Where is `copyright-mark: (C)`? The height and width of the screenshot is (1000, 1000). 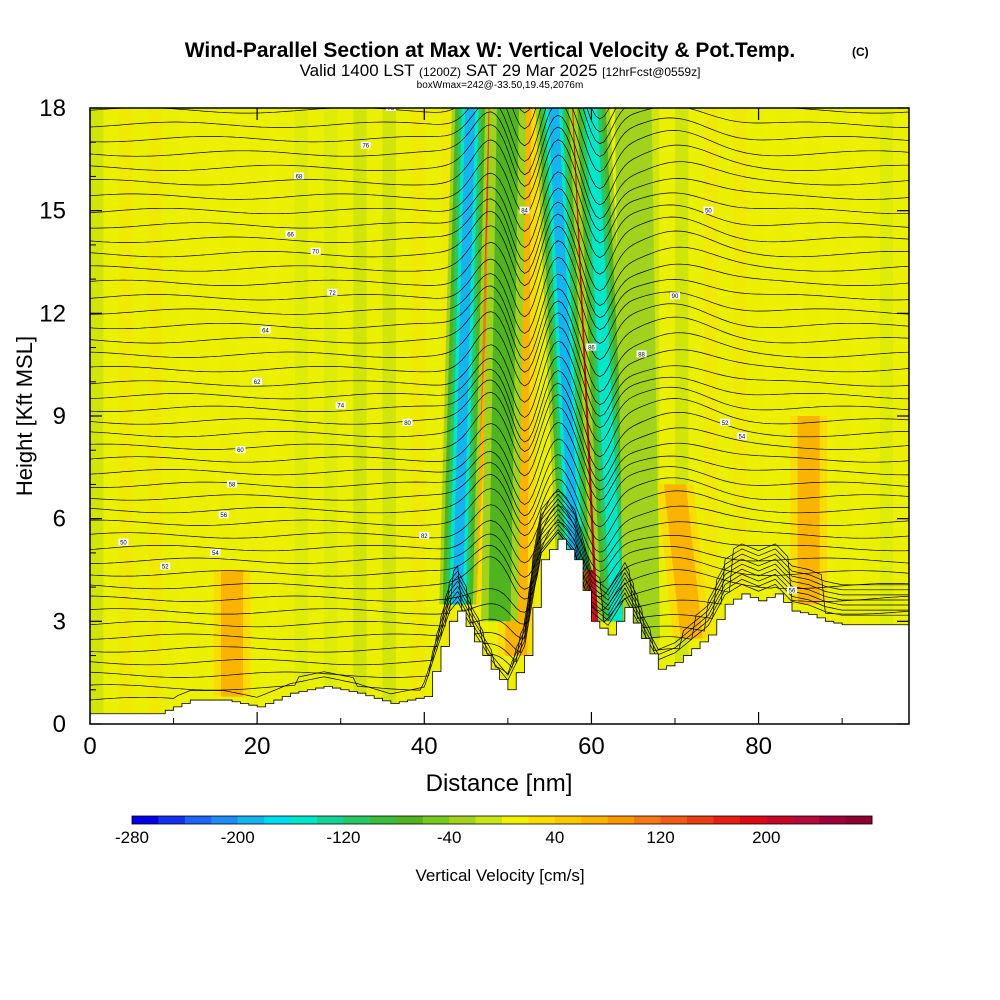 copyright-mark: (C) is located at coordinates (860, 52).